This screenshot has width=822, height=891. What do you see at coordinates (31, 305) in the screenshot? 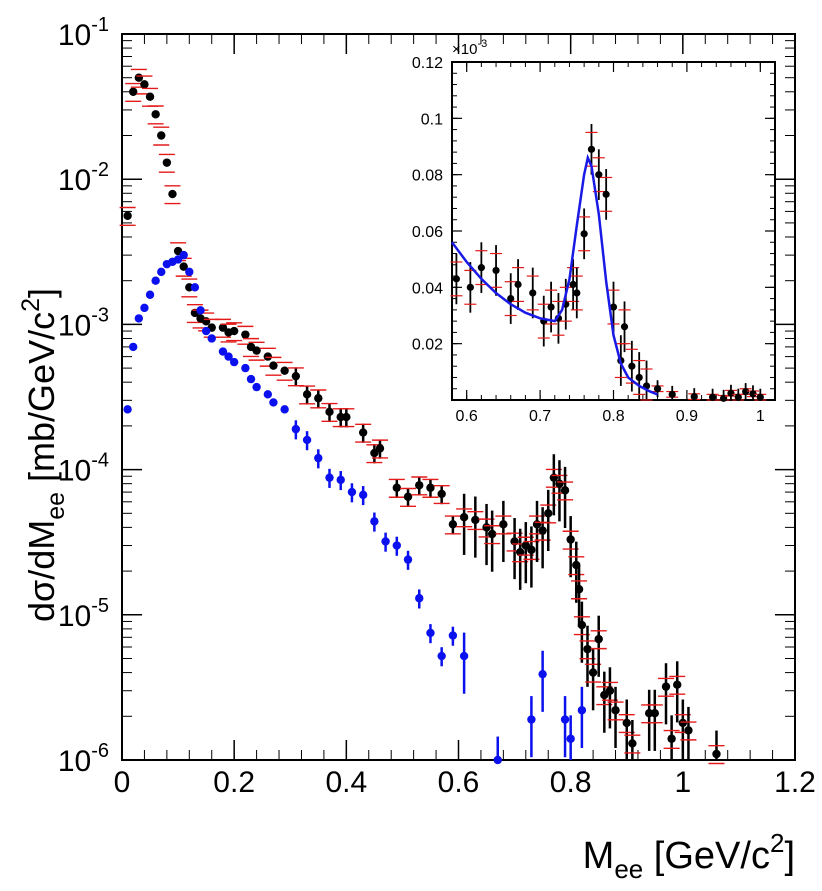
I see `y-axis-title-unit-sup: 2` at bounding box center [31, 305].